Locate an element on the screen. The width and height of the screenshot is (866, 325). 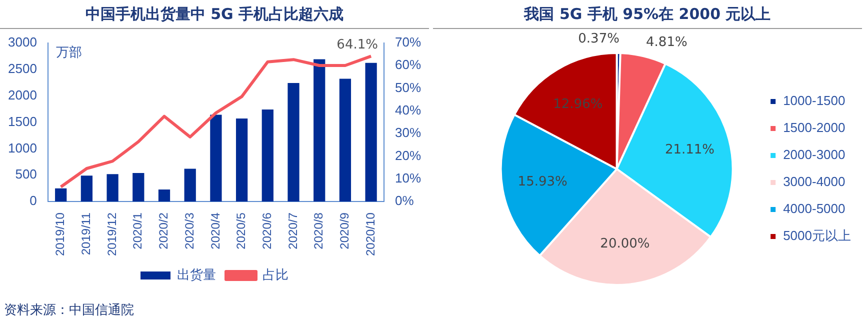
y-tick-label: 1500 is located at coordinates (22, 121).